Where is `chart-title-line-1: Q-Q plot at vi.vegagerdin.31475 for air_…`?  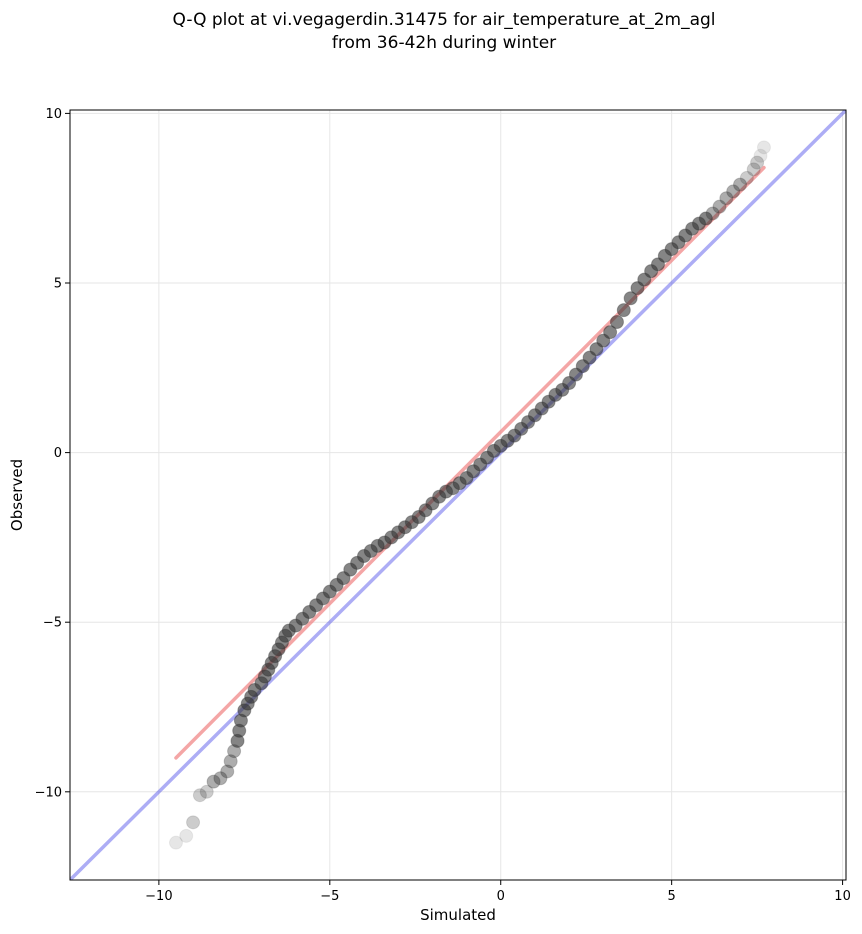
chart-title-line-1: Q-Q plot at vi.vegagerdin.31475 for air_… is located at coordinates (443, 20).